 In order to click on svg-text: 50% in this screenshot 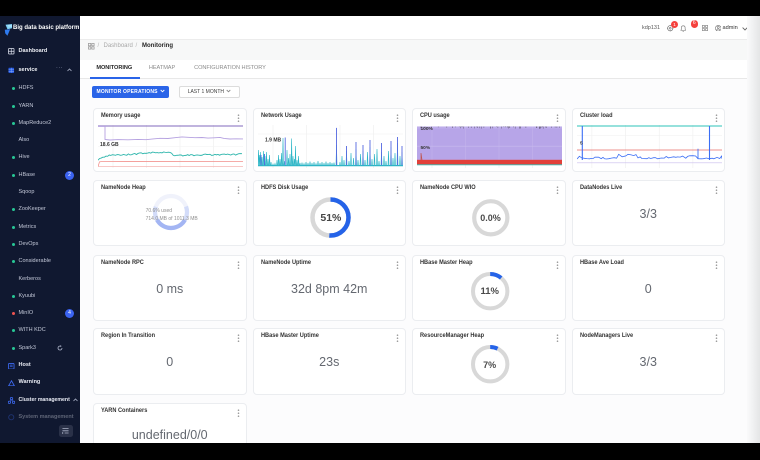, I will do `click(426, 148)`.